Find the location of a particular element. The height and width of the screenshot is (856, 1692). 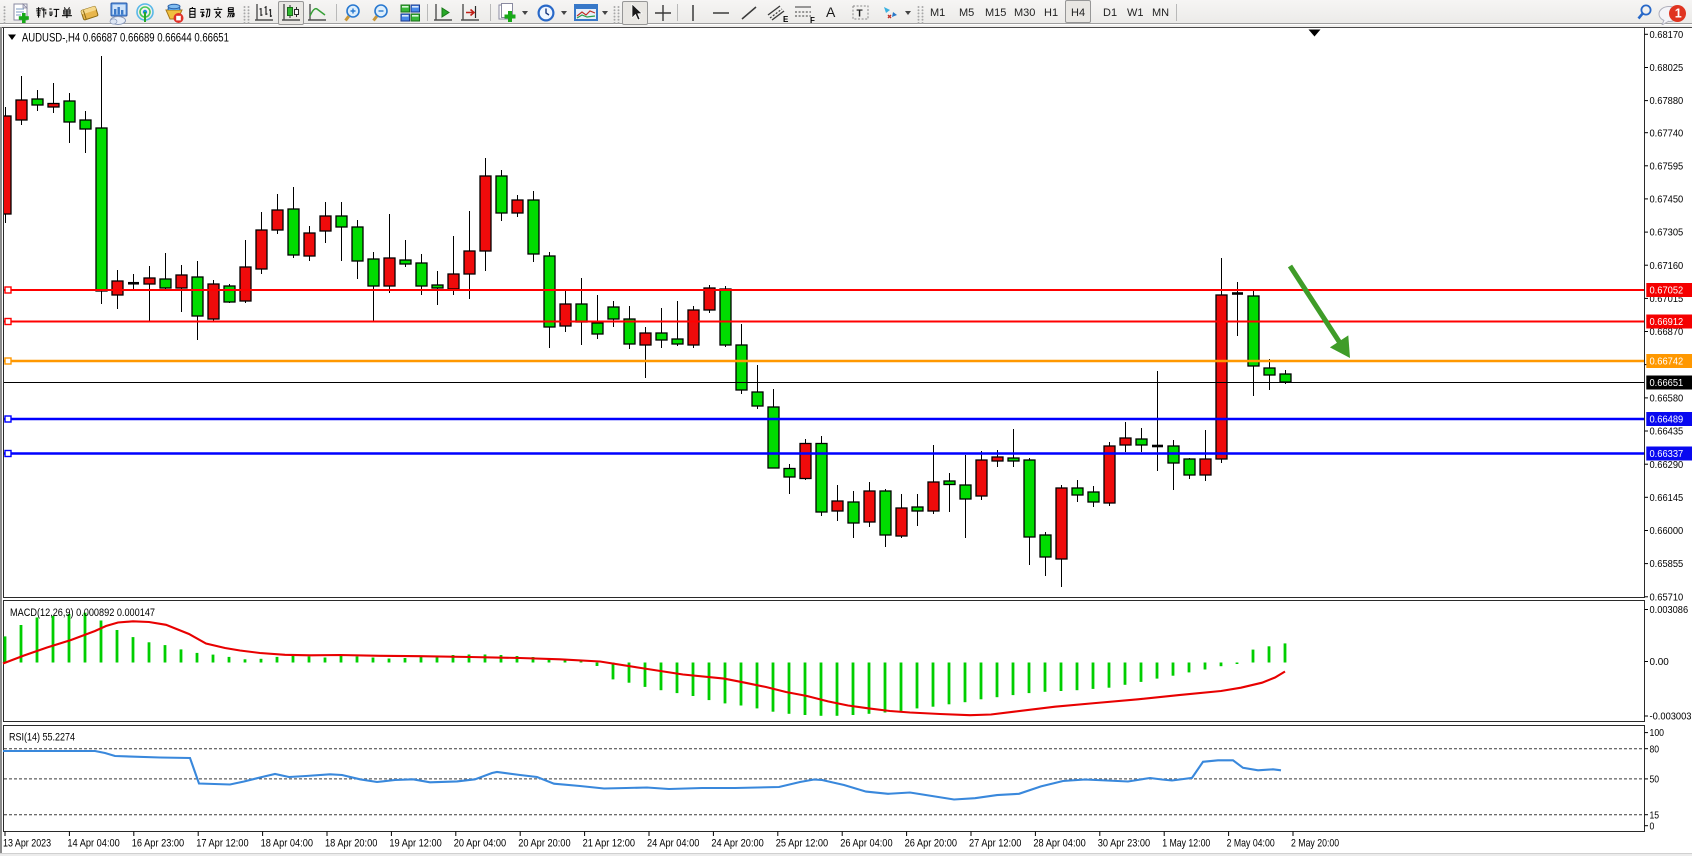

svg-text: 26 Apr 20:00 is located at coordinates (931, 843).